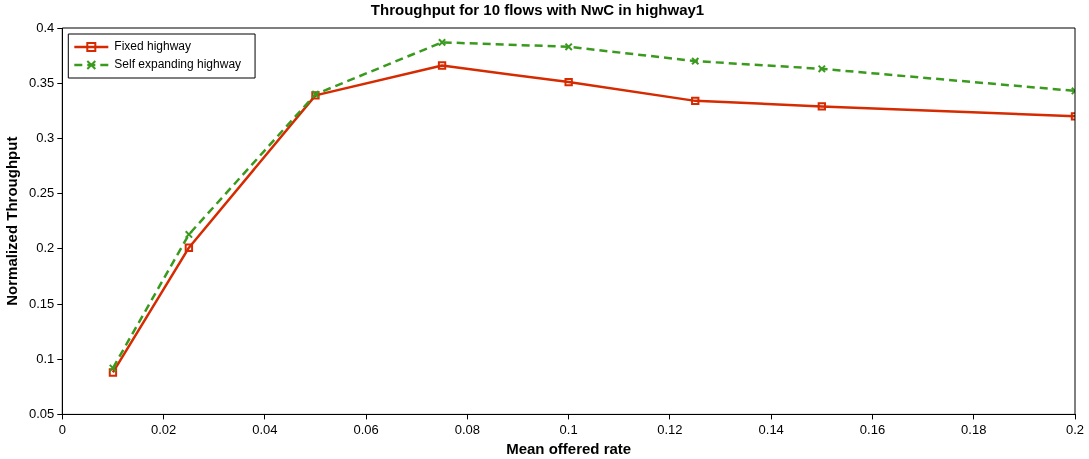 This screenshot has width=1089, height=459. I want to click on y-tick-label: 0.1, so click(45, 358).